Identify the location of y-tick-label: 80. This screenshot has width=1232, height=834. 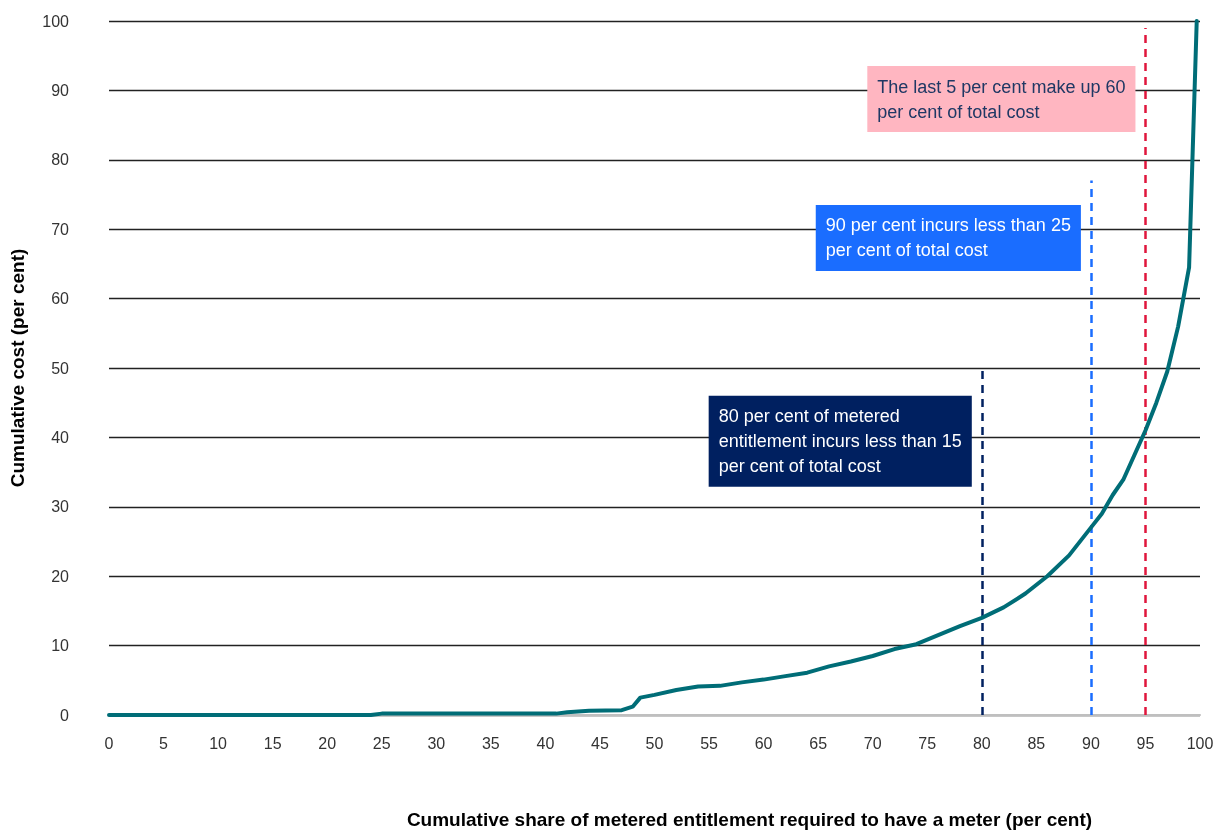
(60, 160).